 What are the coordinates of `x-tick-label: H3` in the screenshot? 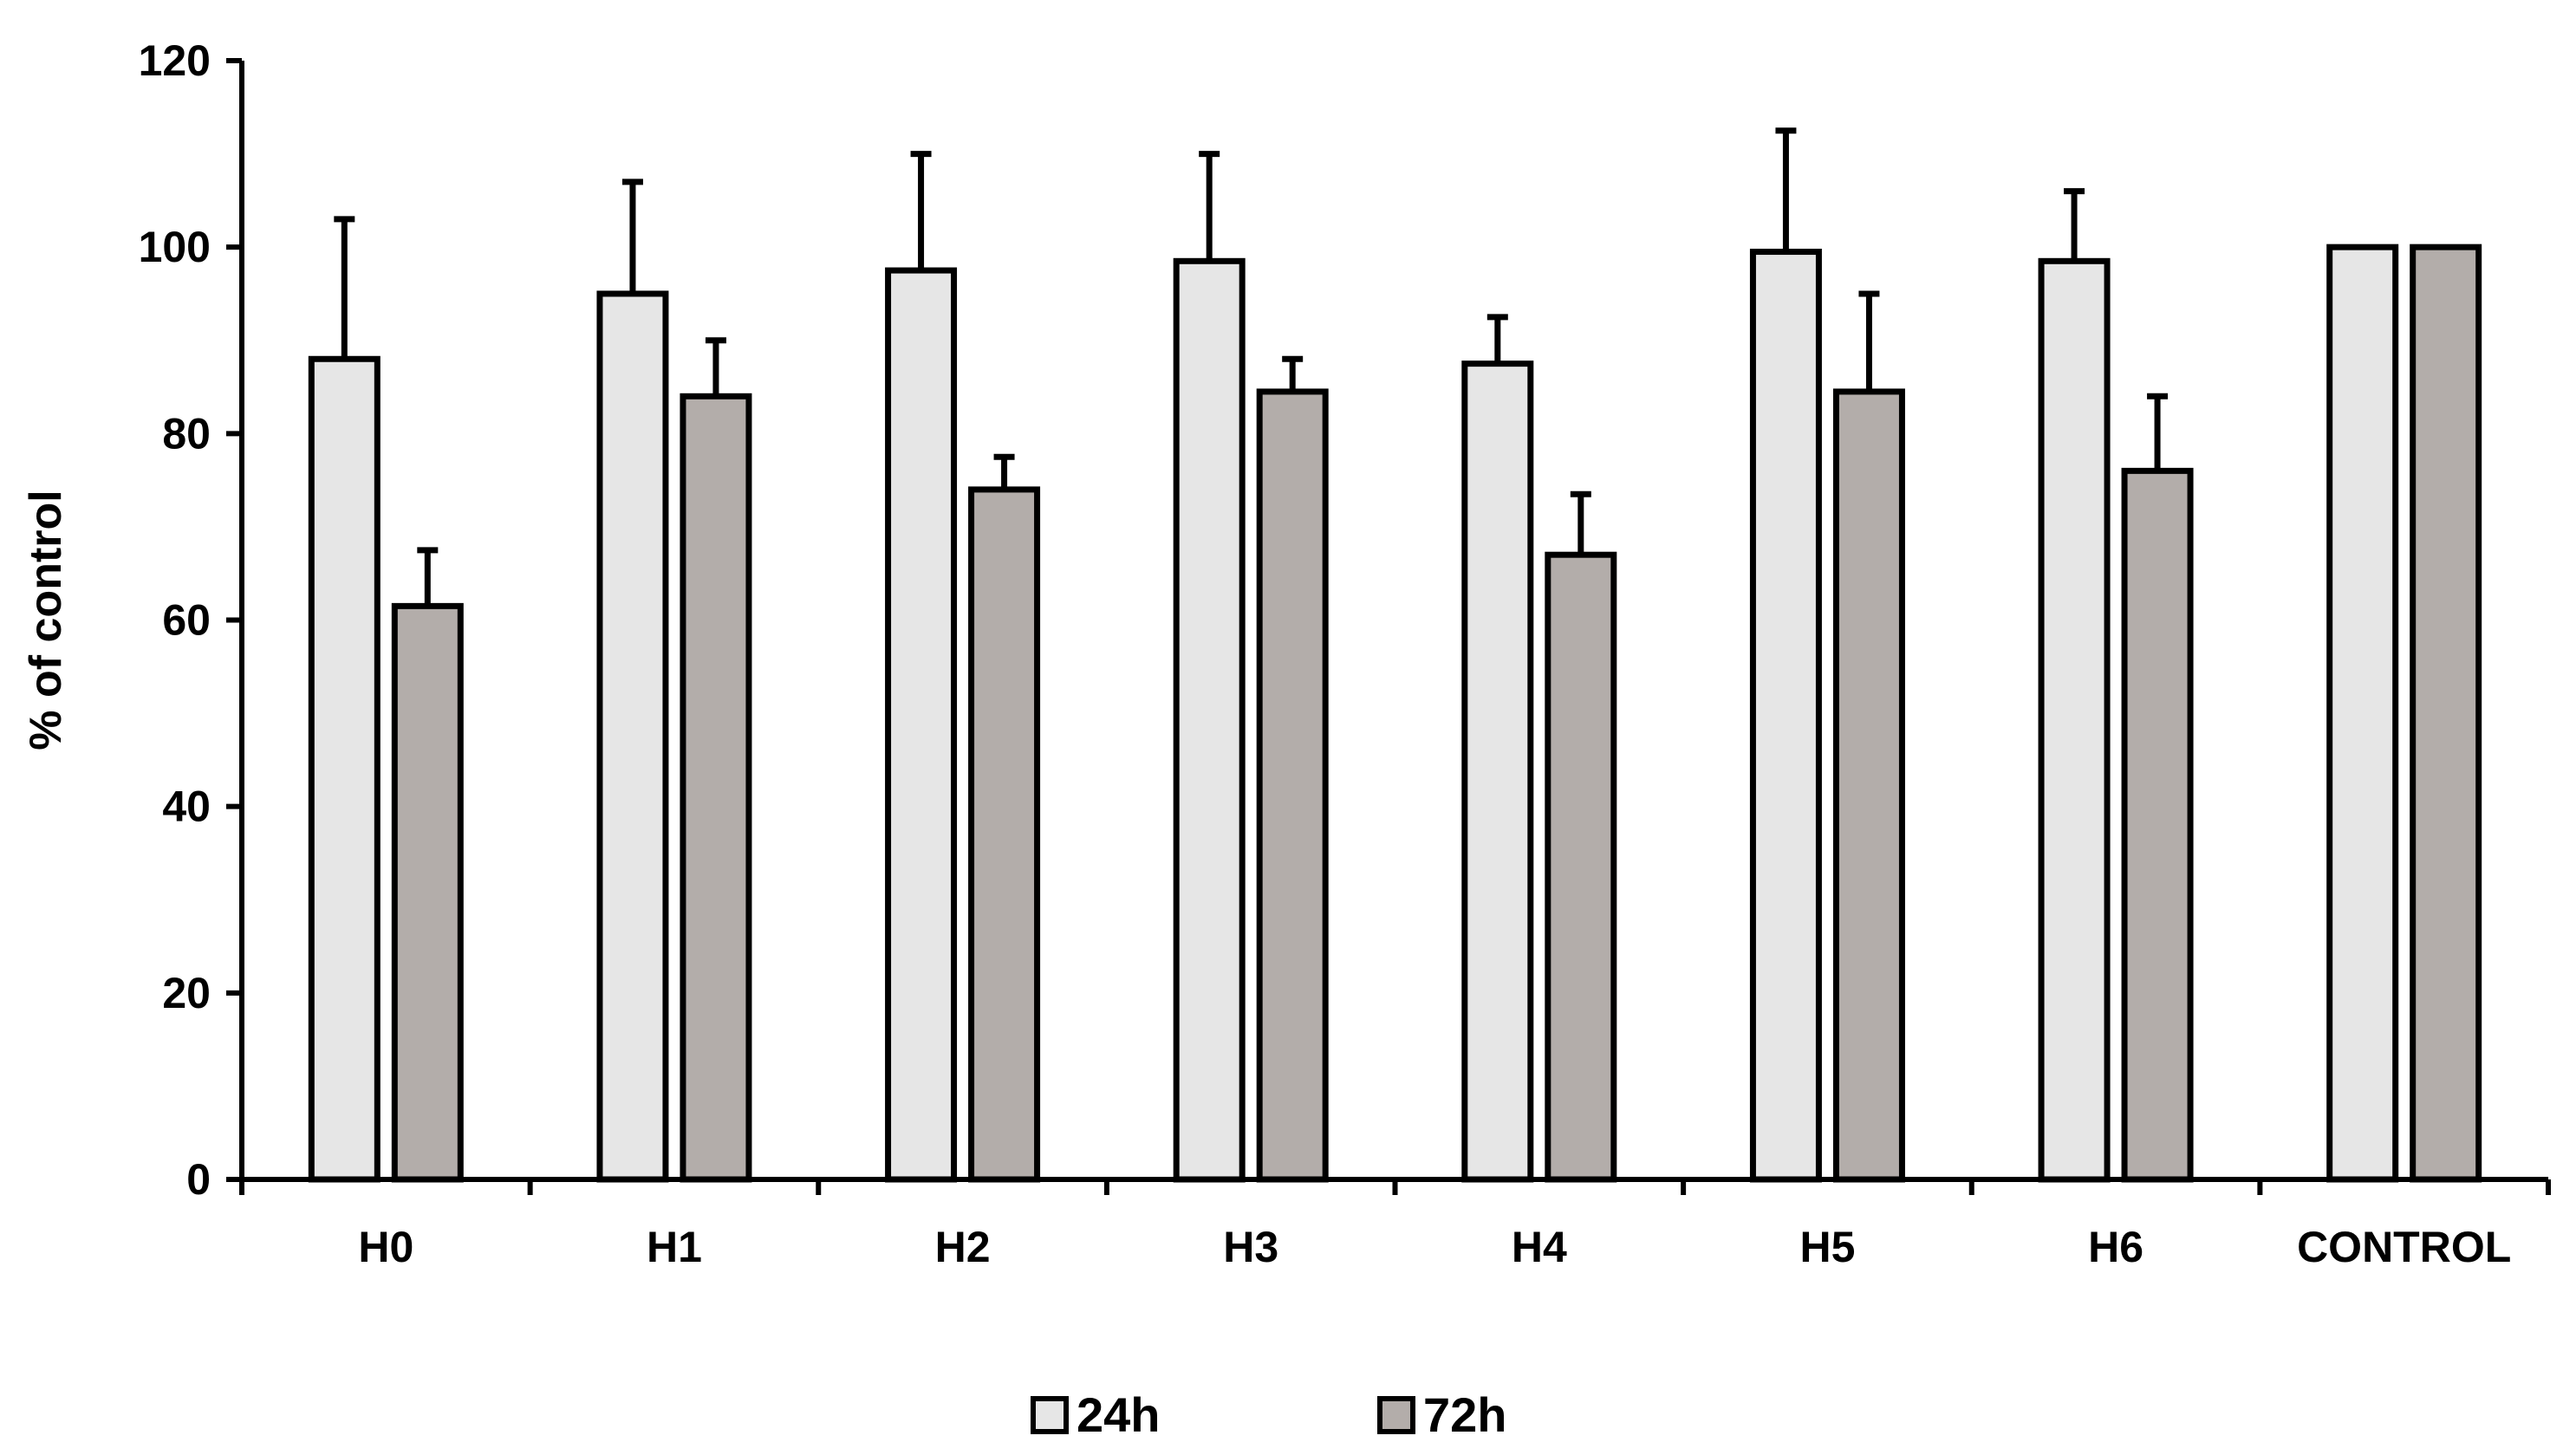 It's located at (1250, 1247).